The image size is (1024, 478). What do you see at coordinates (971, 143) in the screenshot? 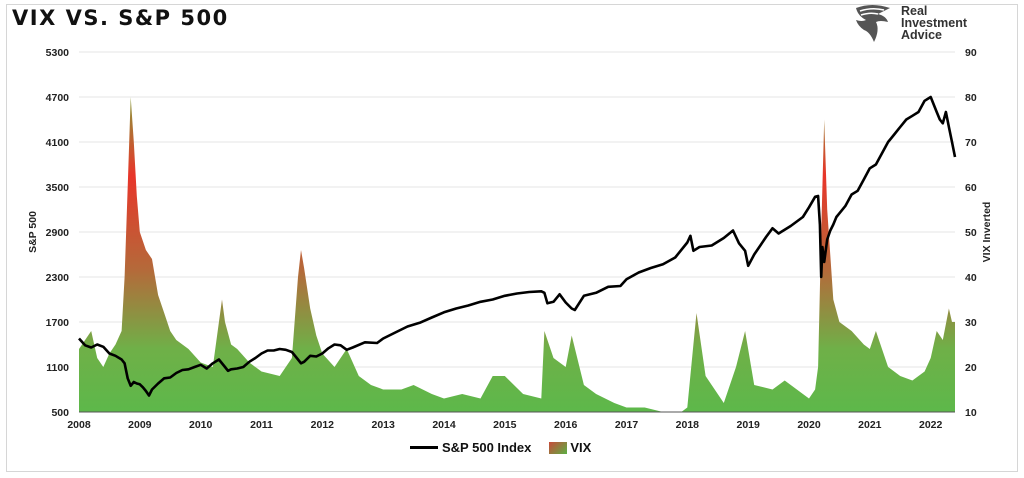
I see `y2-tick-label: 70` at bounding box center [971, 143].